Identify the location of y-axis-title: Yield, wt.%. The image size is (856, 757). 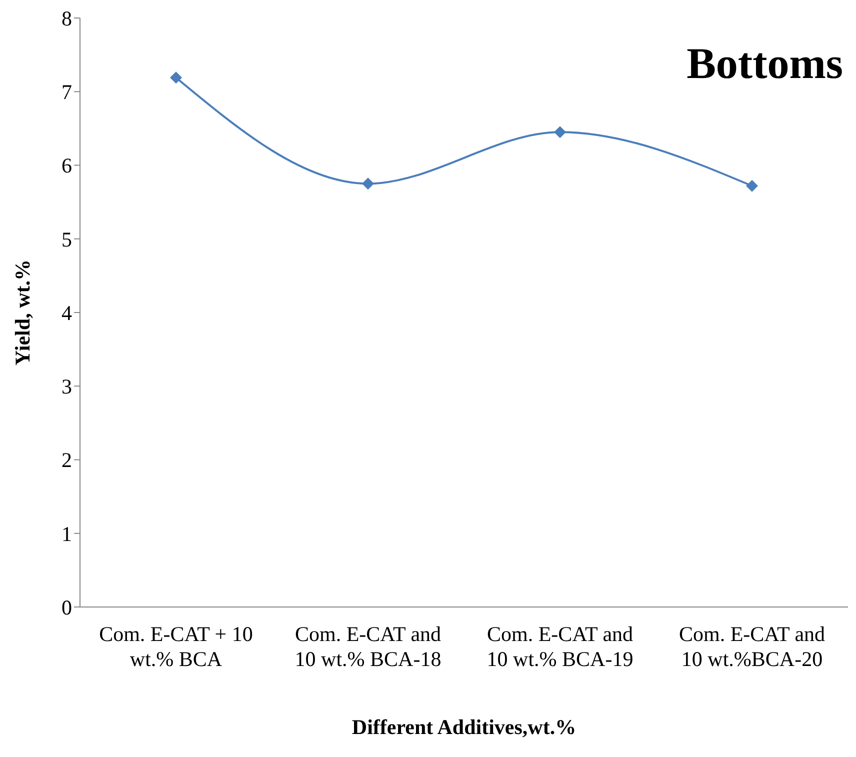
(22, 313).